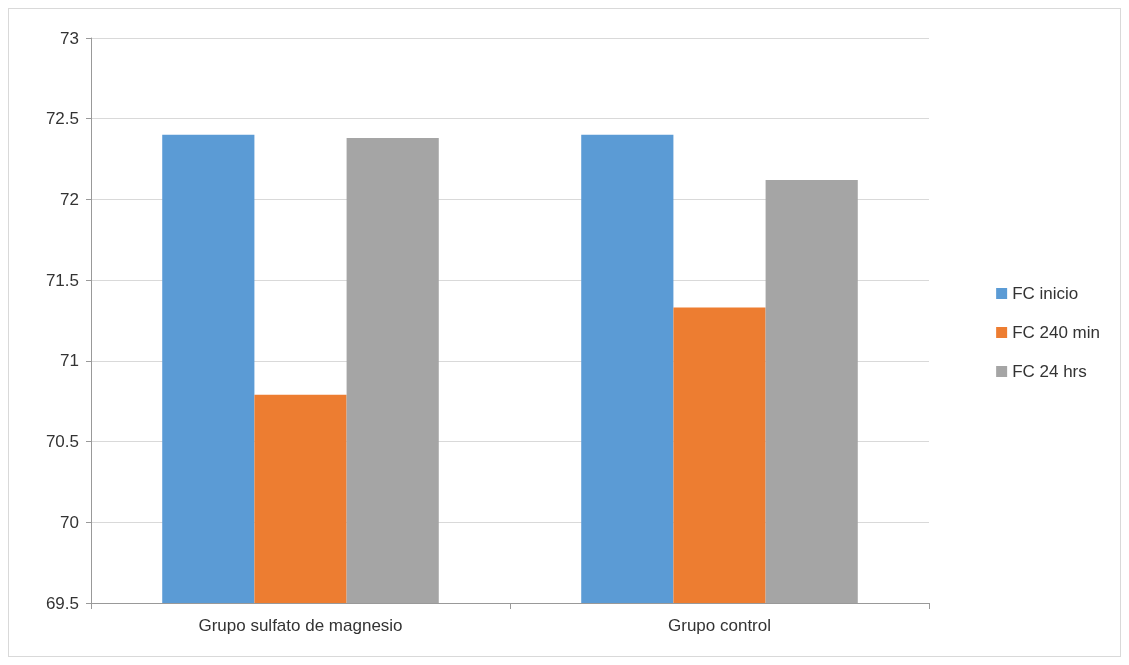  Describe the element at coordinates (300, 625) in the screenshot. I see `x-tick-label: Grupo sulfato de magnesio` at that location.